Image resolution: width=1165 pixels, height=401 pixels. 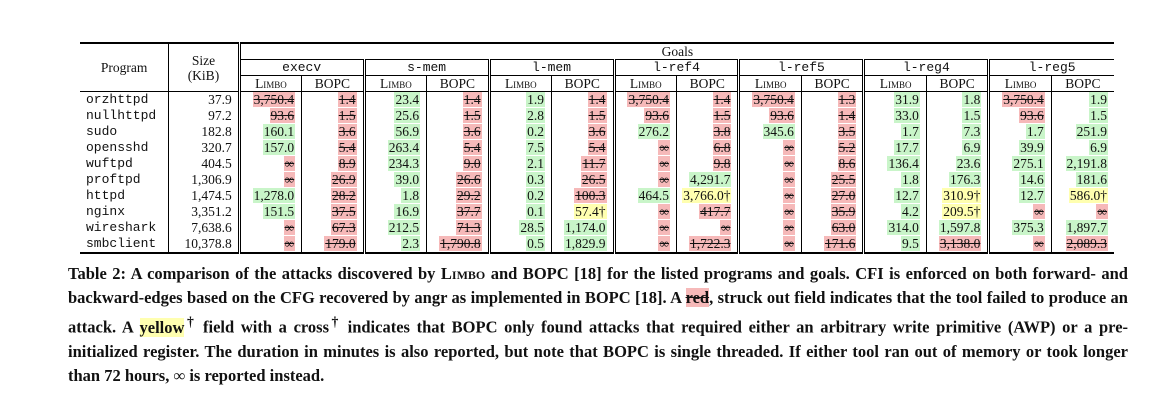 I want to click on limbo-result-cell: 151.5, so click(x=271, y=212).